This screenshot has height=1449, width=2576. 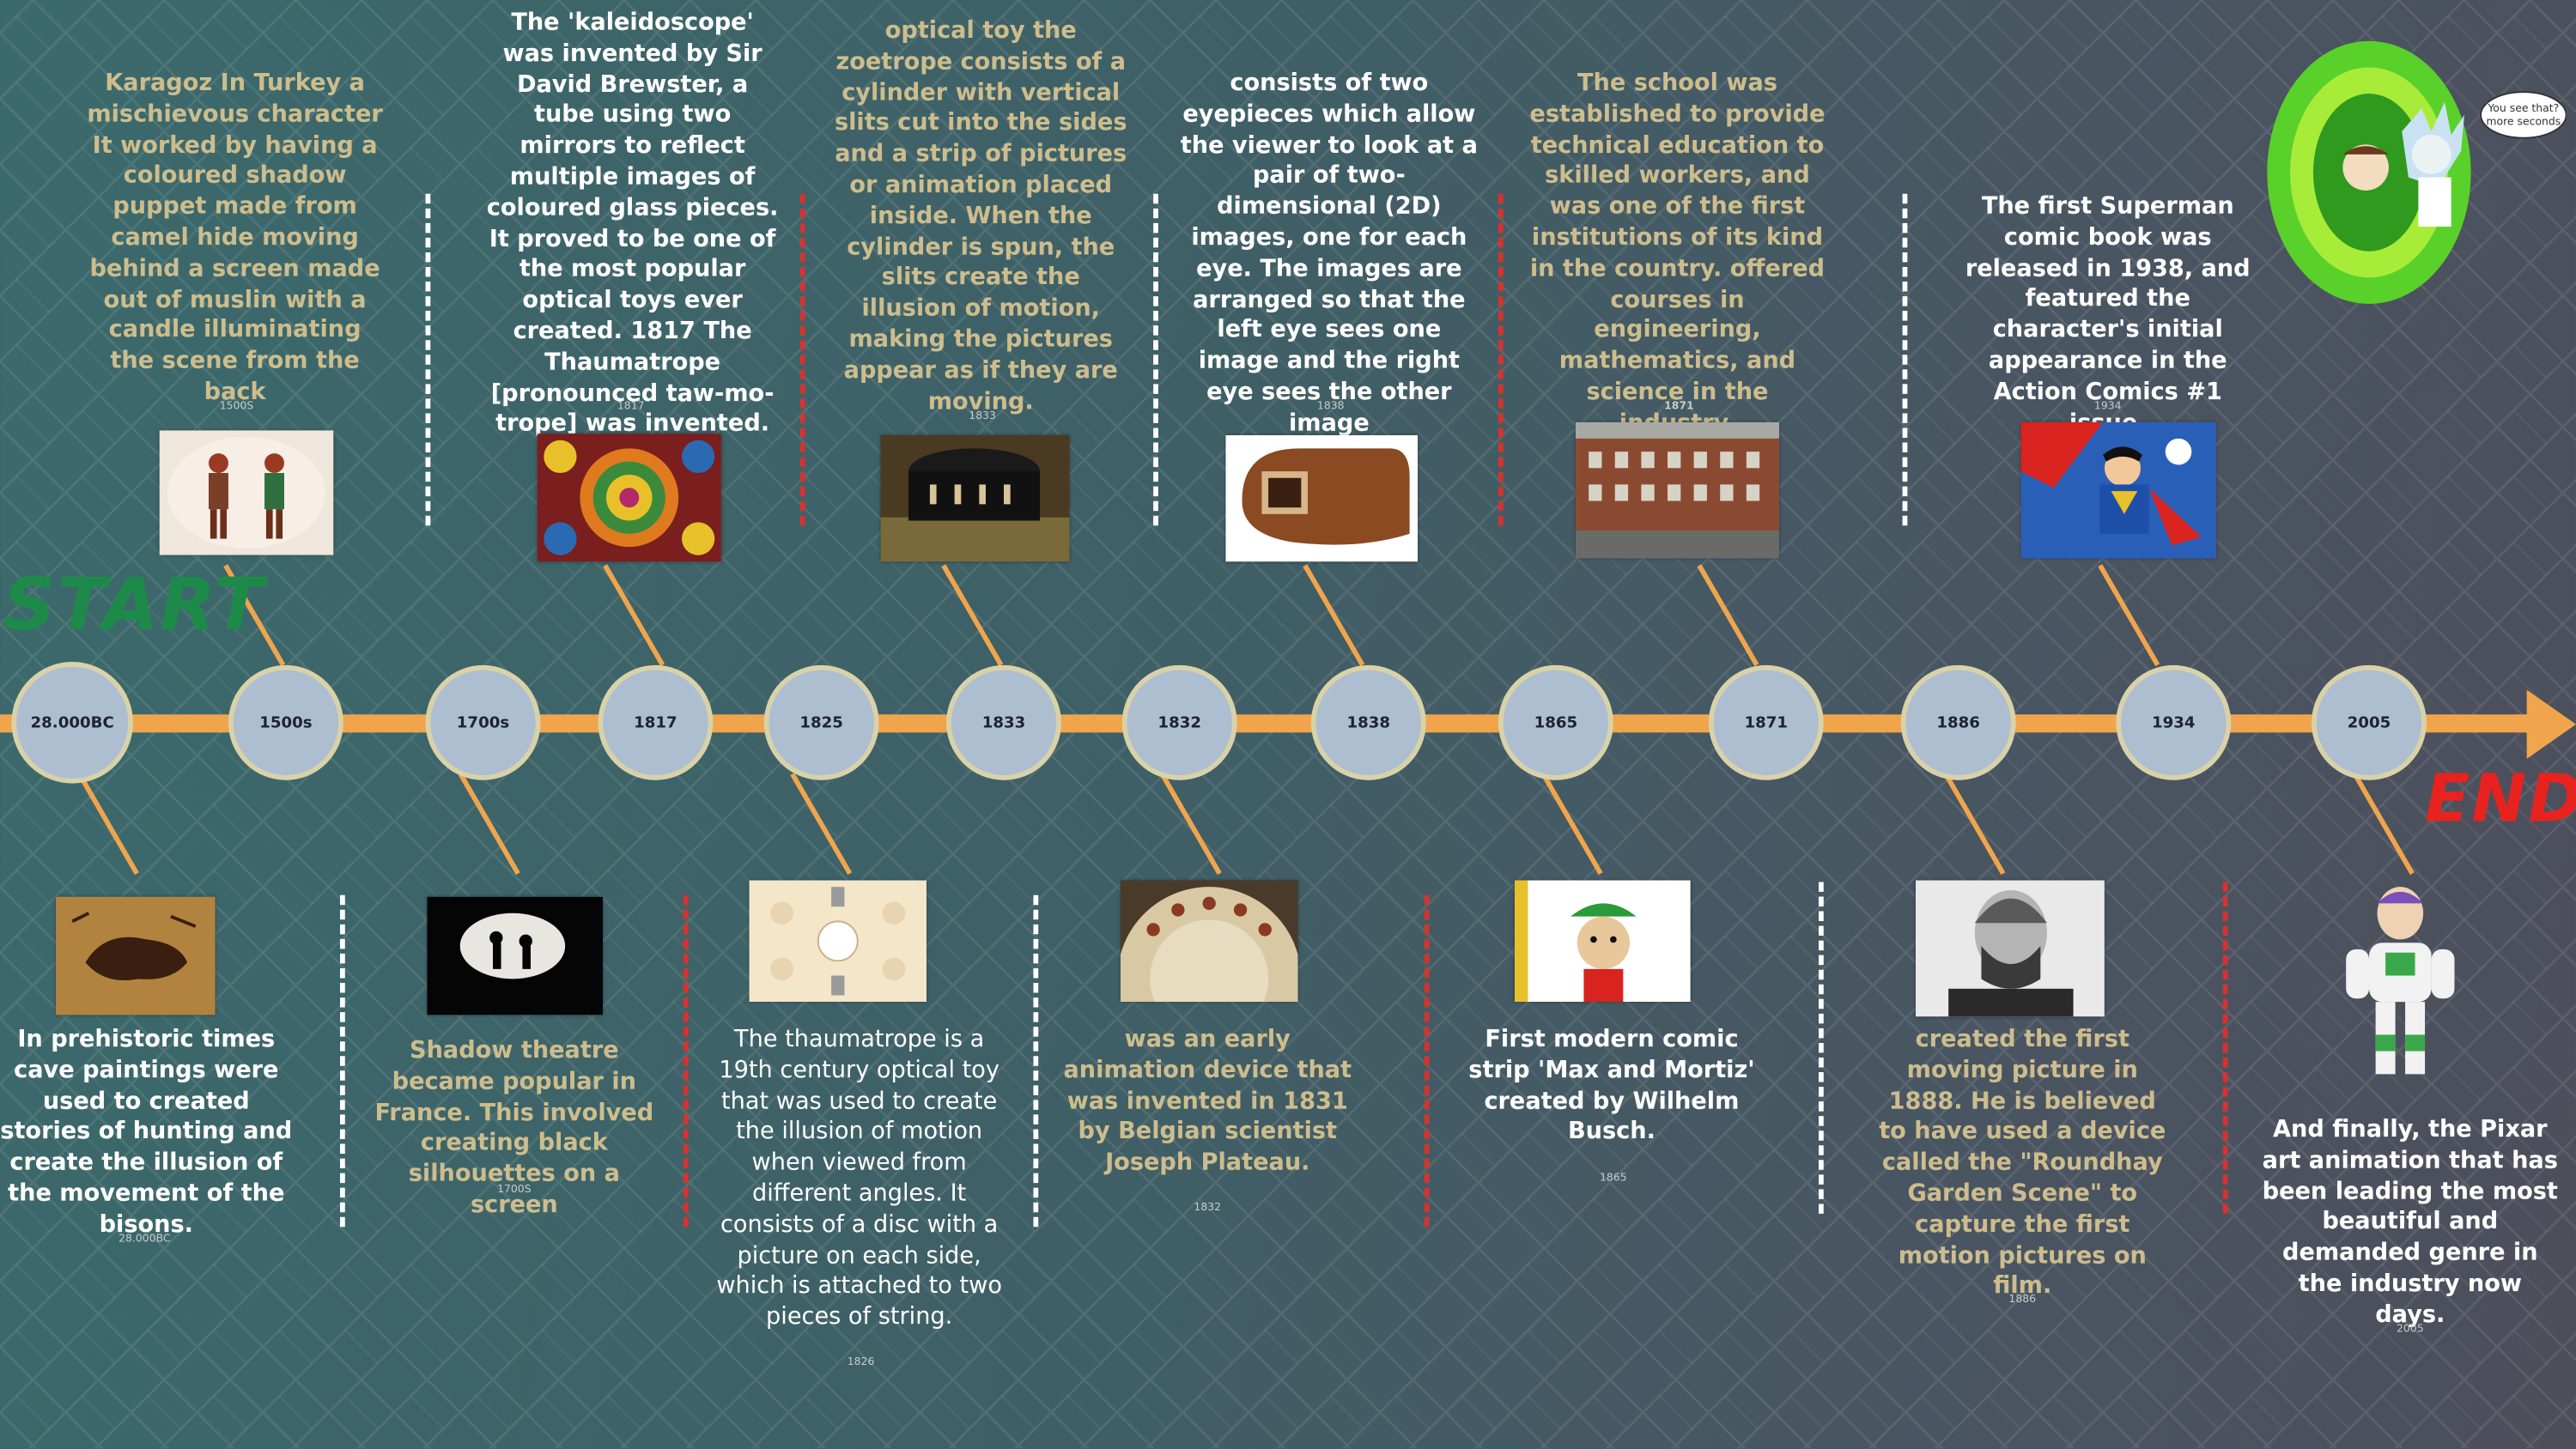 What do you see at coordinates (975, 498) in the screenshot?
I see `zoetrope-image` at bounding box center [975, 498].